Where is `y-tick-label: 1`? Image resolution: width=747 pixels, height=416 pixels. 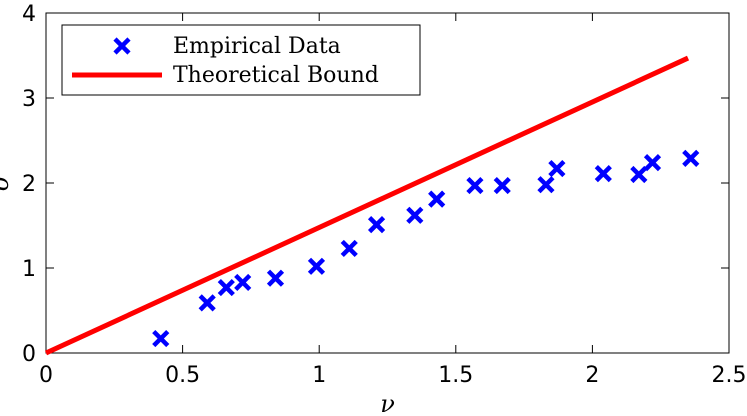 y-tick-label: 1 is located at coordinates (29, 269).